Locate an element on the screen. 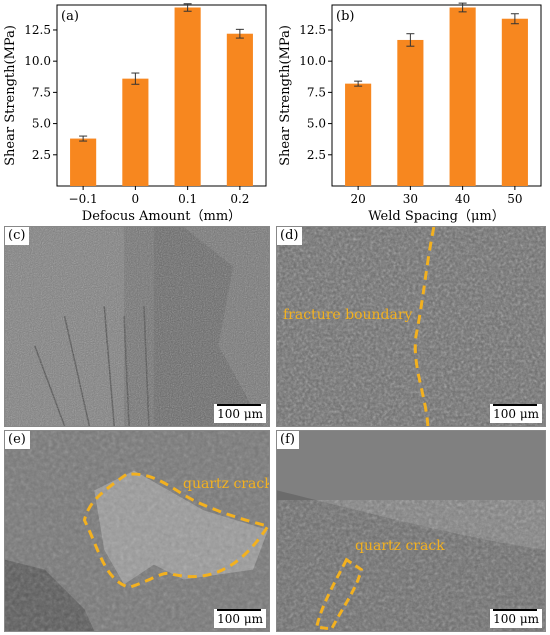 The image size is (550, 635). annotation-quartz-crack-e: quartz crack is located at coordinates (226, 484).